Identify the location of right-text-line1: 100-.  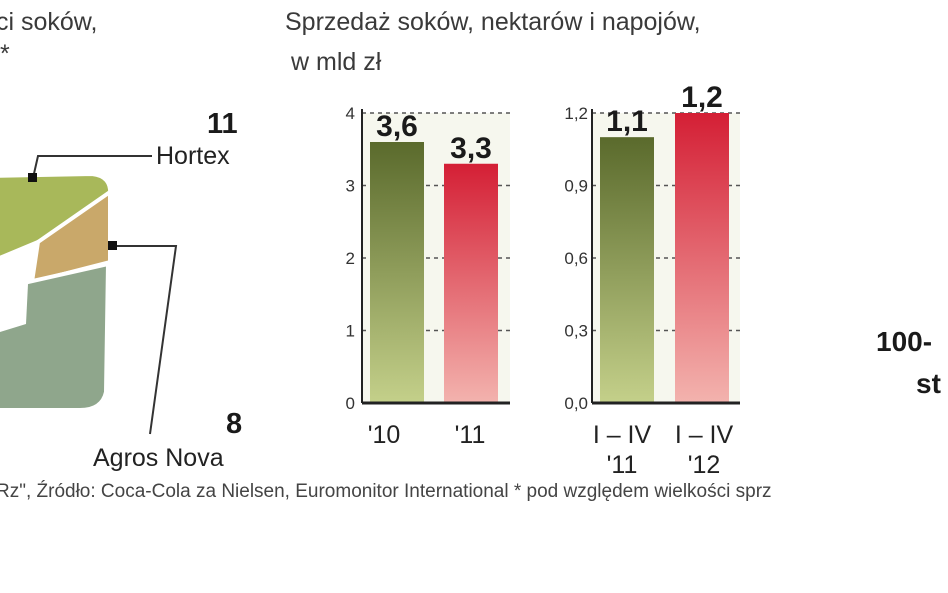
(904, 341).